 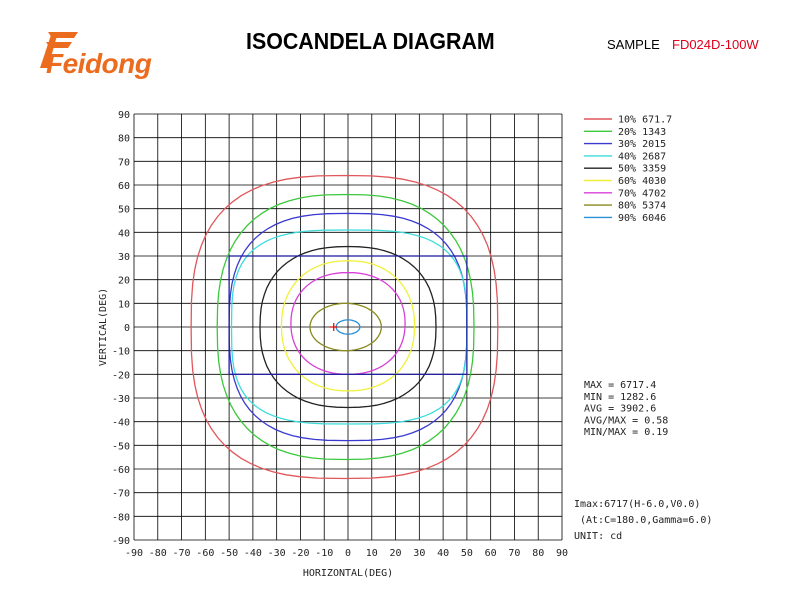 What do you see at coordinates (121, 423) in the screenshot?
I see `y-tick-label: -40` at bounding box center [121, 423].